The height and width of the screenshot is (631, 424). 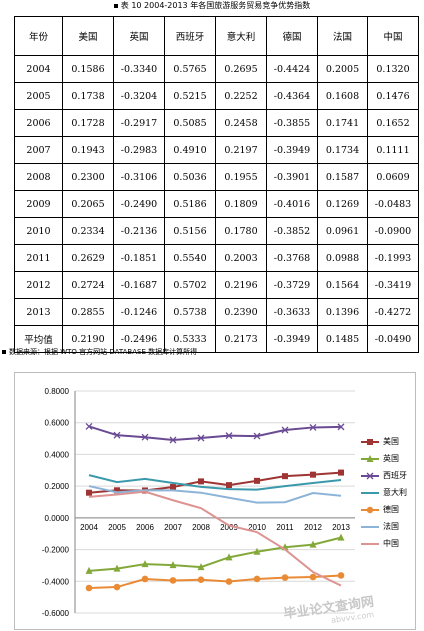 What do you see at coordinates (342, 96) in the screenshot?
I see `value-cell: 0.1608` at bounding box center [342, 96].